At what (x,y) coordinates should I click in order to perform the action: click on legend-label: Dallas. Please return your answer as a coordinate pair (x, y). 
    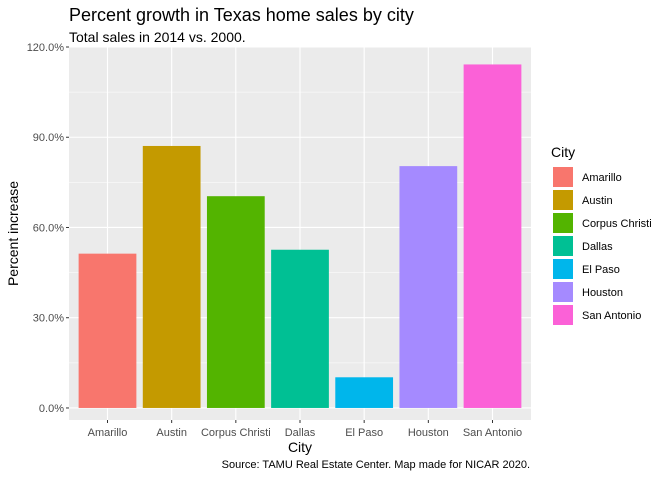
    Looking at the image, I should click on (597, 247).